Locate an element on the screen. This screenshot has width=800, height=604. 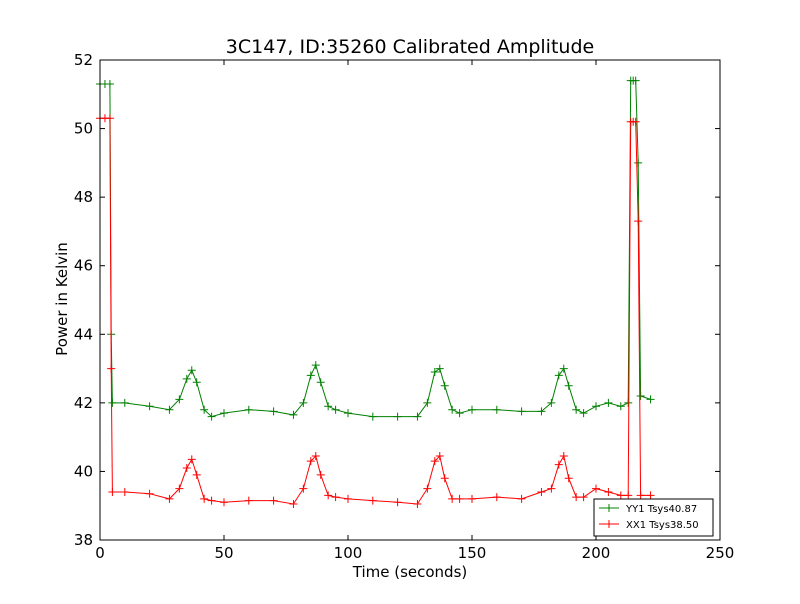
y-tick-label: 44 is located at coordinates (83, 334).